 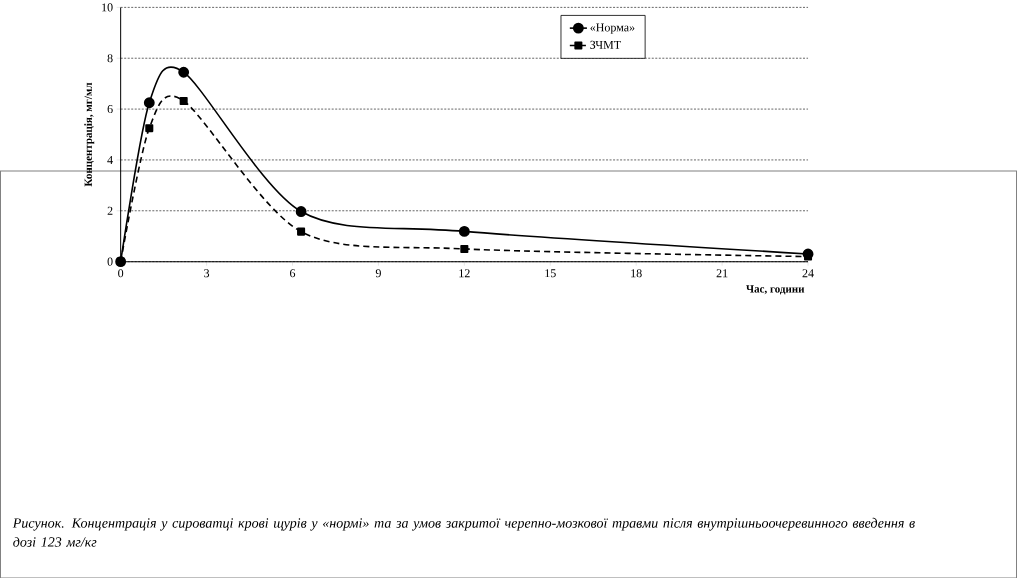 What do you see at coordinates (464, 272) in the screenshot?
I see `x-tick-label: 12` at bounding box center [464, 272].